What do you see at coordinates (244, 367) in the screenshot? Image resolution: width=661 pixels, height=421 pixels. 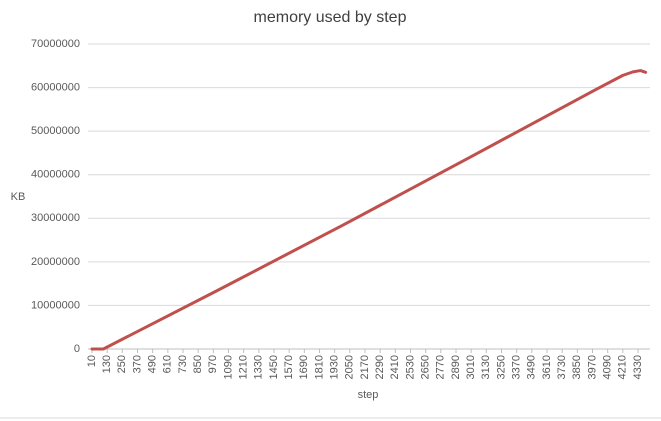 I see `x-tick-label: 1210` at bounding box center [244, 367].